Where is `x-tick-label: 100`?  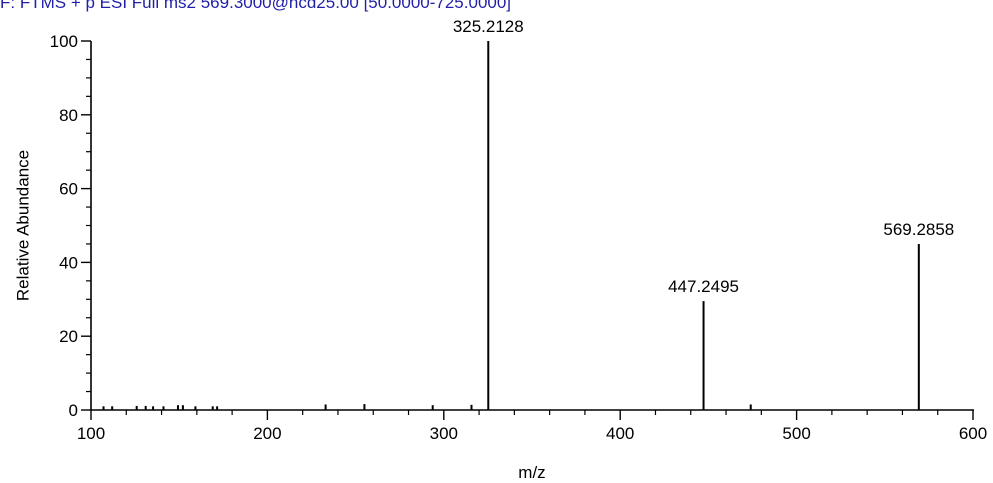
x-tick-label: 100 is located at coordinates (91, 433).